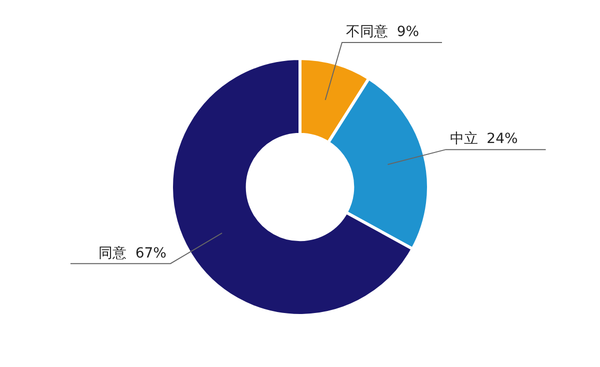 The image size is (600, 367). I want to click on slice-label: 同意 67%, so click(132, 253).